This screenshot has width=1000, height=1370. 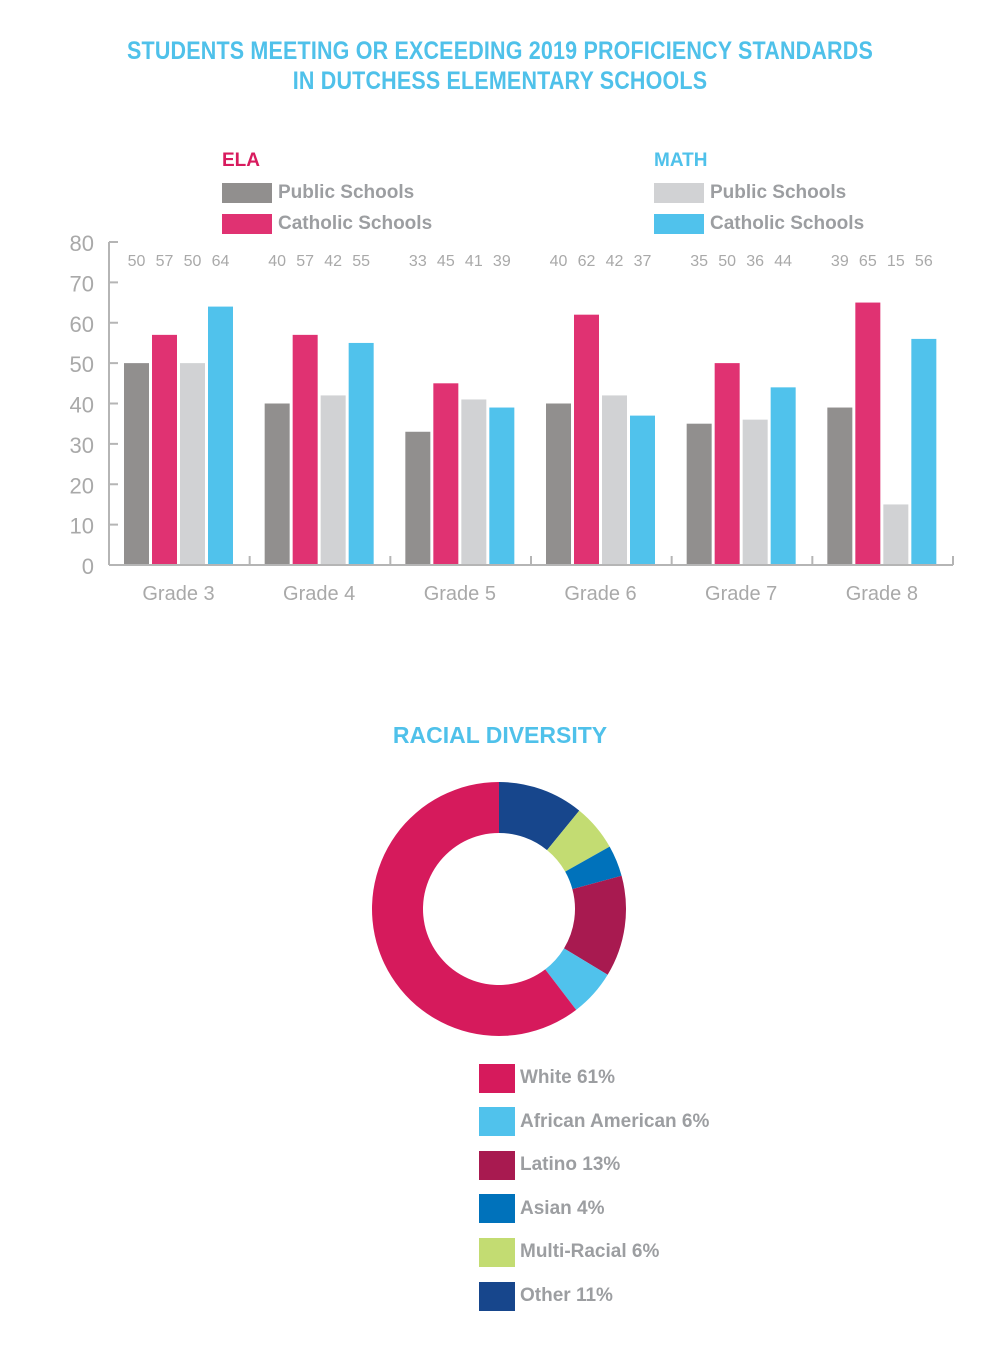 I want to click on donut-slice-african-american, so click(x=576, y=979).